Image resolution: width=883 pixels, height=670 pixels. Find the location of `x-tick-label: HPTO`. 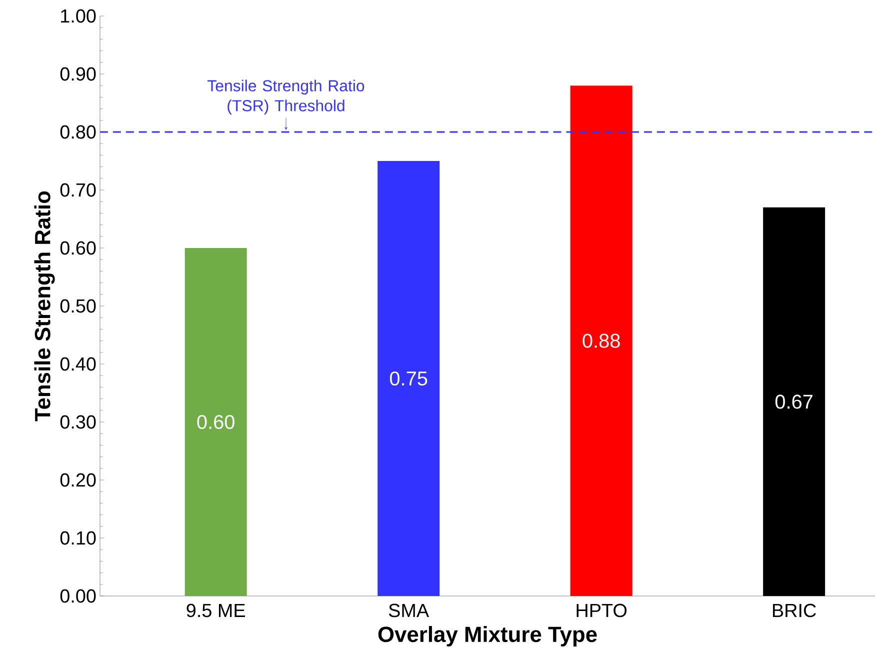

x-tick-label: HPTO is located at coordinates (601, 611).